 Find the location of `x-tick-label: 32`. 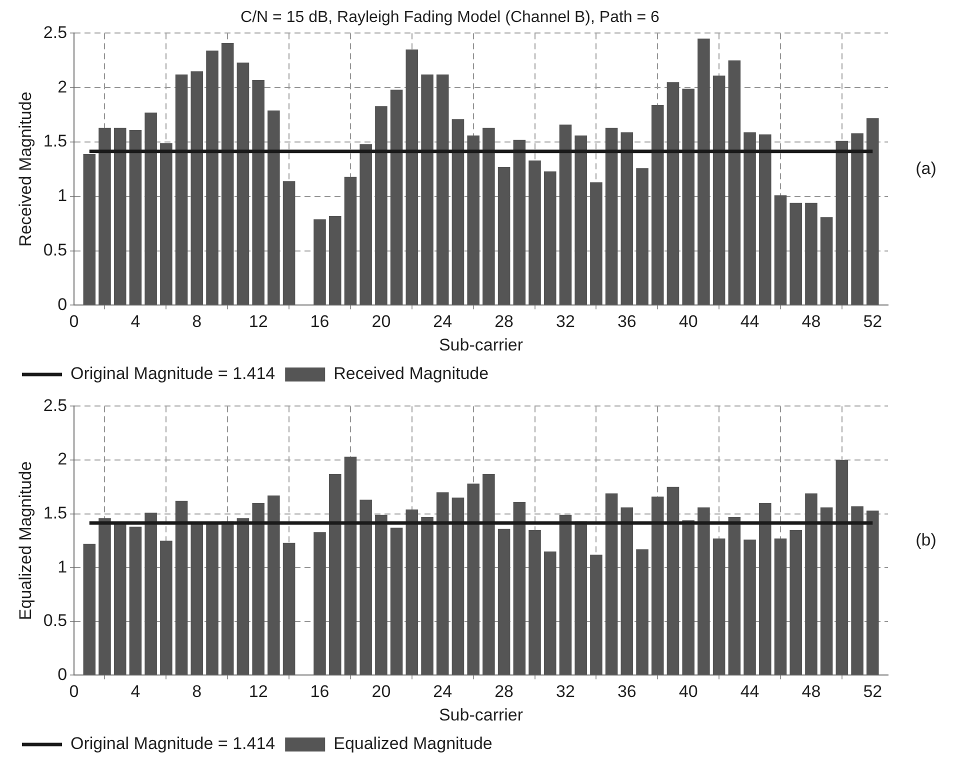

x-tick-label: 32 is located at coordinates (565, 322).